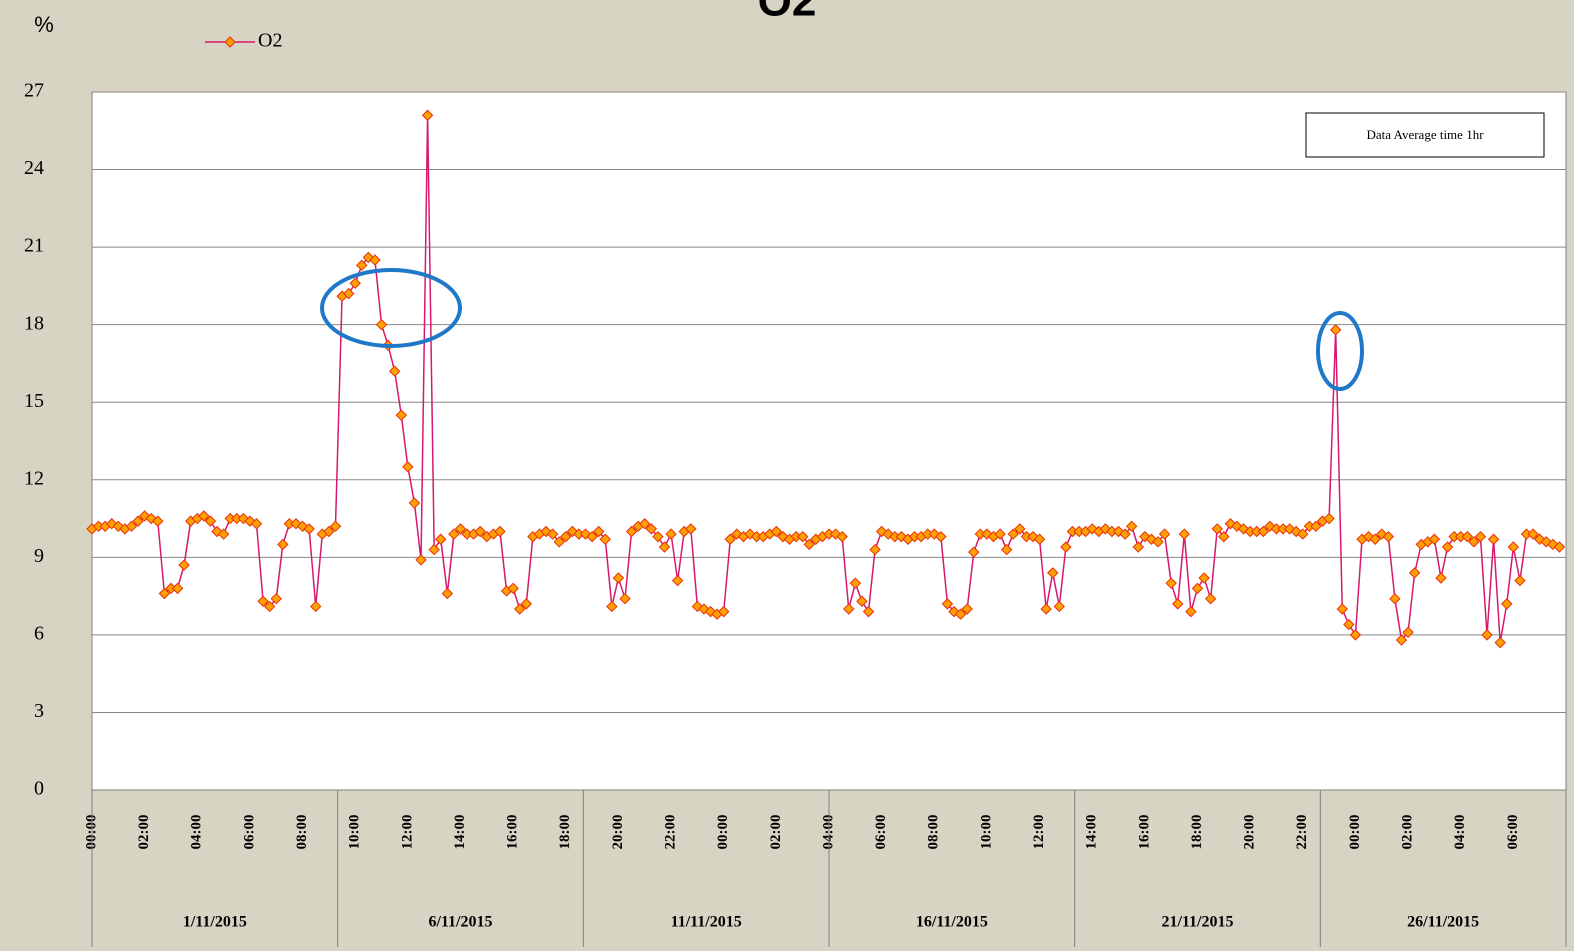 This screenshot has height=951, width=1574. I want to click on y-tick-label: 6, so click(39, 633).